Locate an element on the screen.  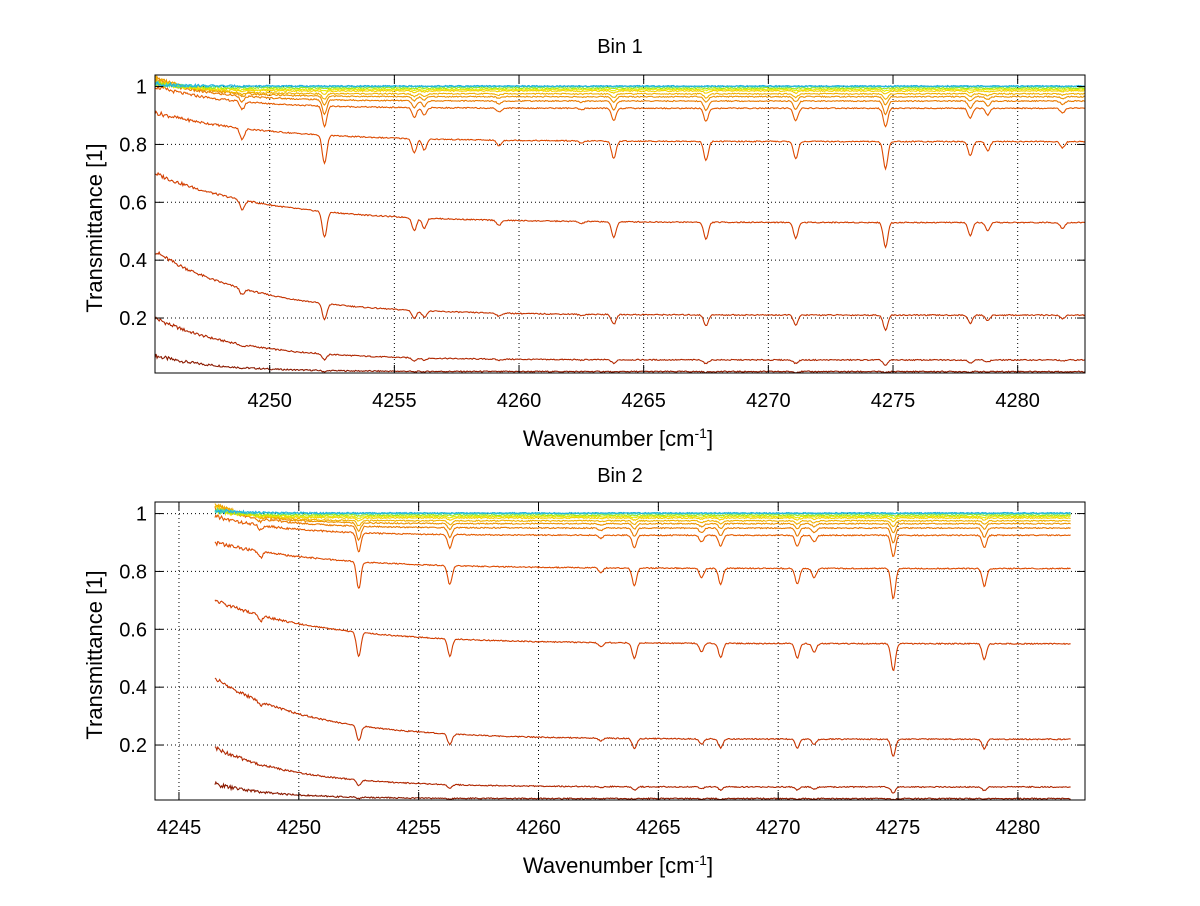
chart-title: Bin 2 is located at coordinates (620, 476).